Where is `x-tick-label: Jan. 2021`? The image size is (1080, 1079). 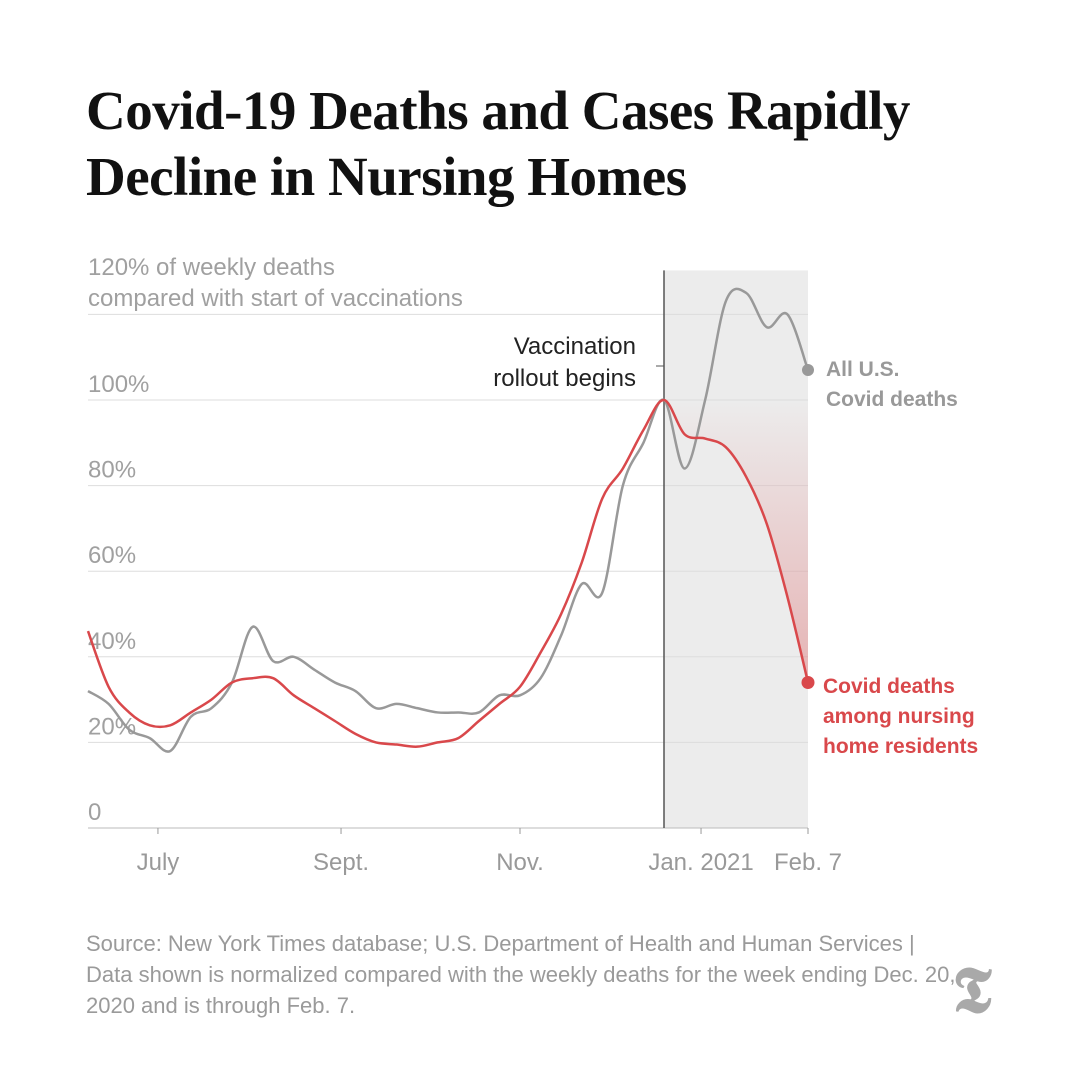 x-tick-label: Jan. 2021 is located at coordinates (700, 862).